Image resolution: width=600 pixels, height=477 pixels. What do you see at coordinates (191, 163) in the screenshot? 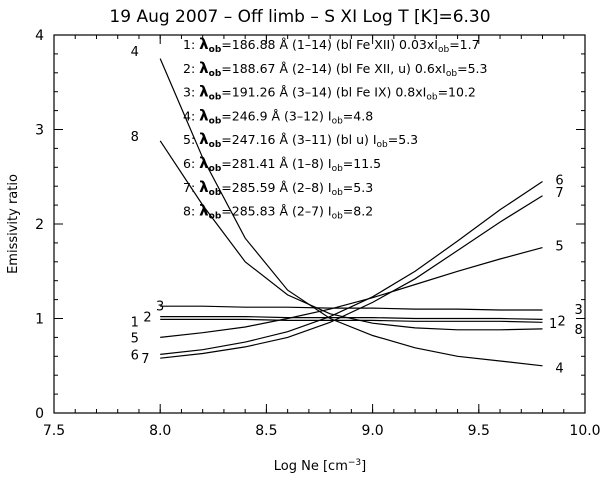
I see `legend-entry-part: 6:` at bounding box center [191, 163].